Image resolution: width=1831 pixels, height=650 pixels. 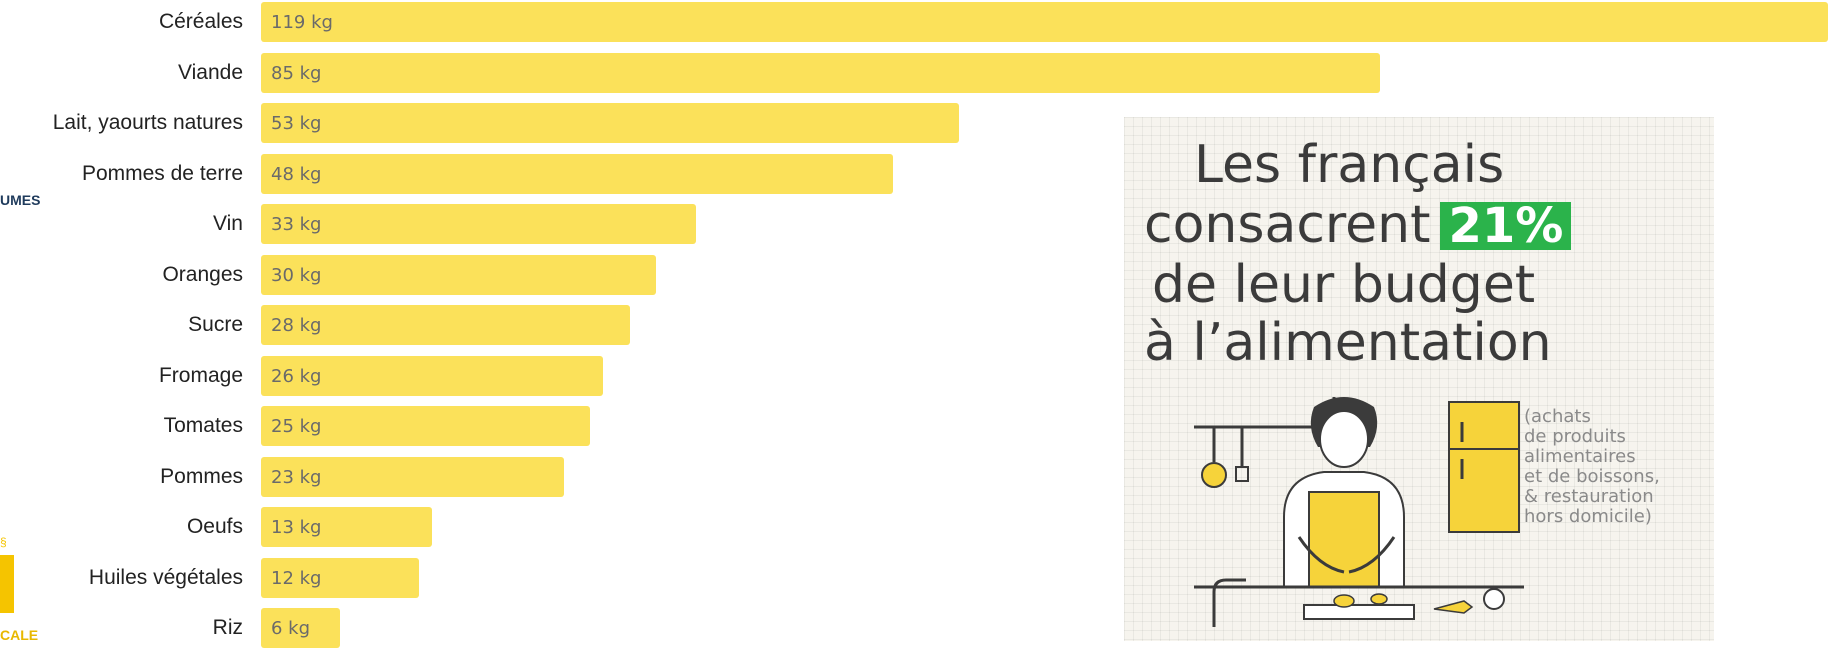 I want to click on cut-off-logo-block, so click(x=7, y=584).